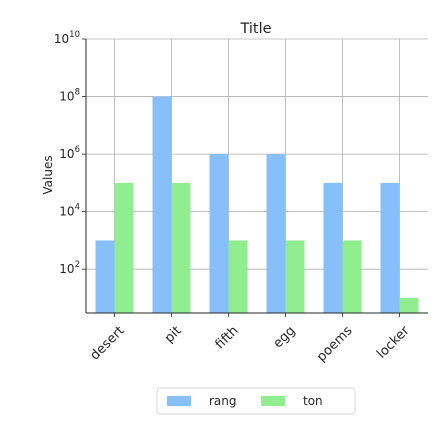 This screenshot has width=448, height=448. Describe the element at coordinates (69, 96) in the screenshot. I see `y-tick-label: 10⁸` at that location.